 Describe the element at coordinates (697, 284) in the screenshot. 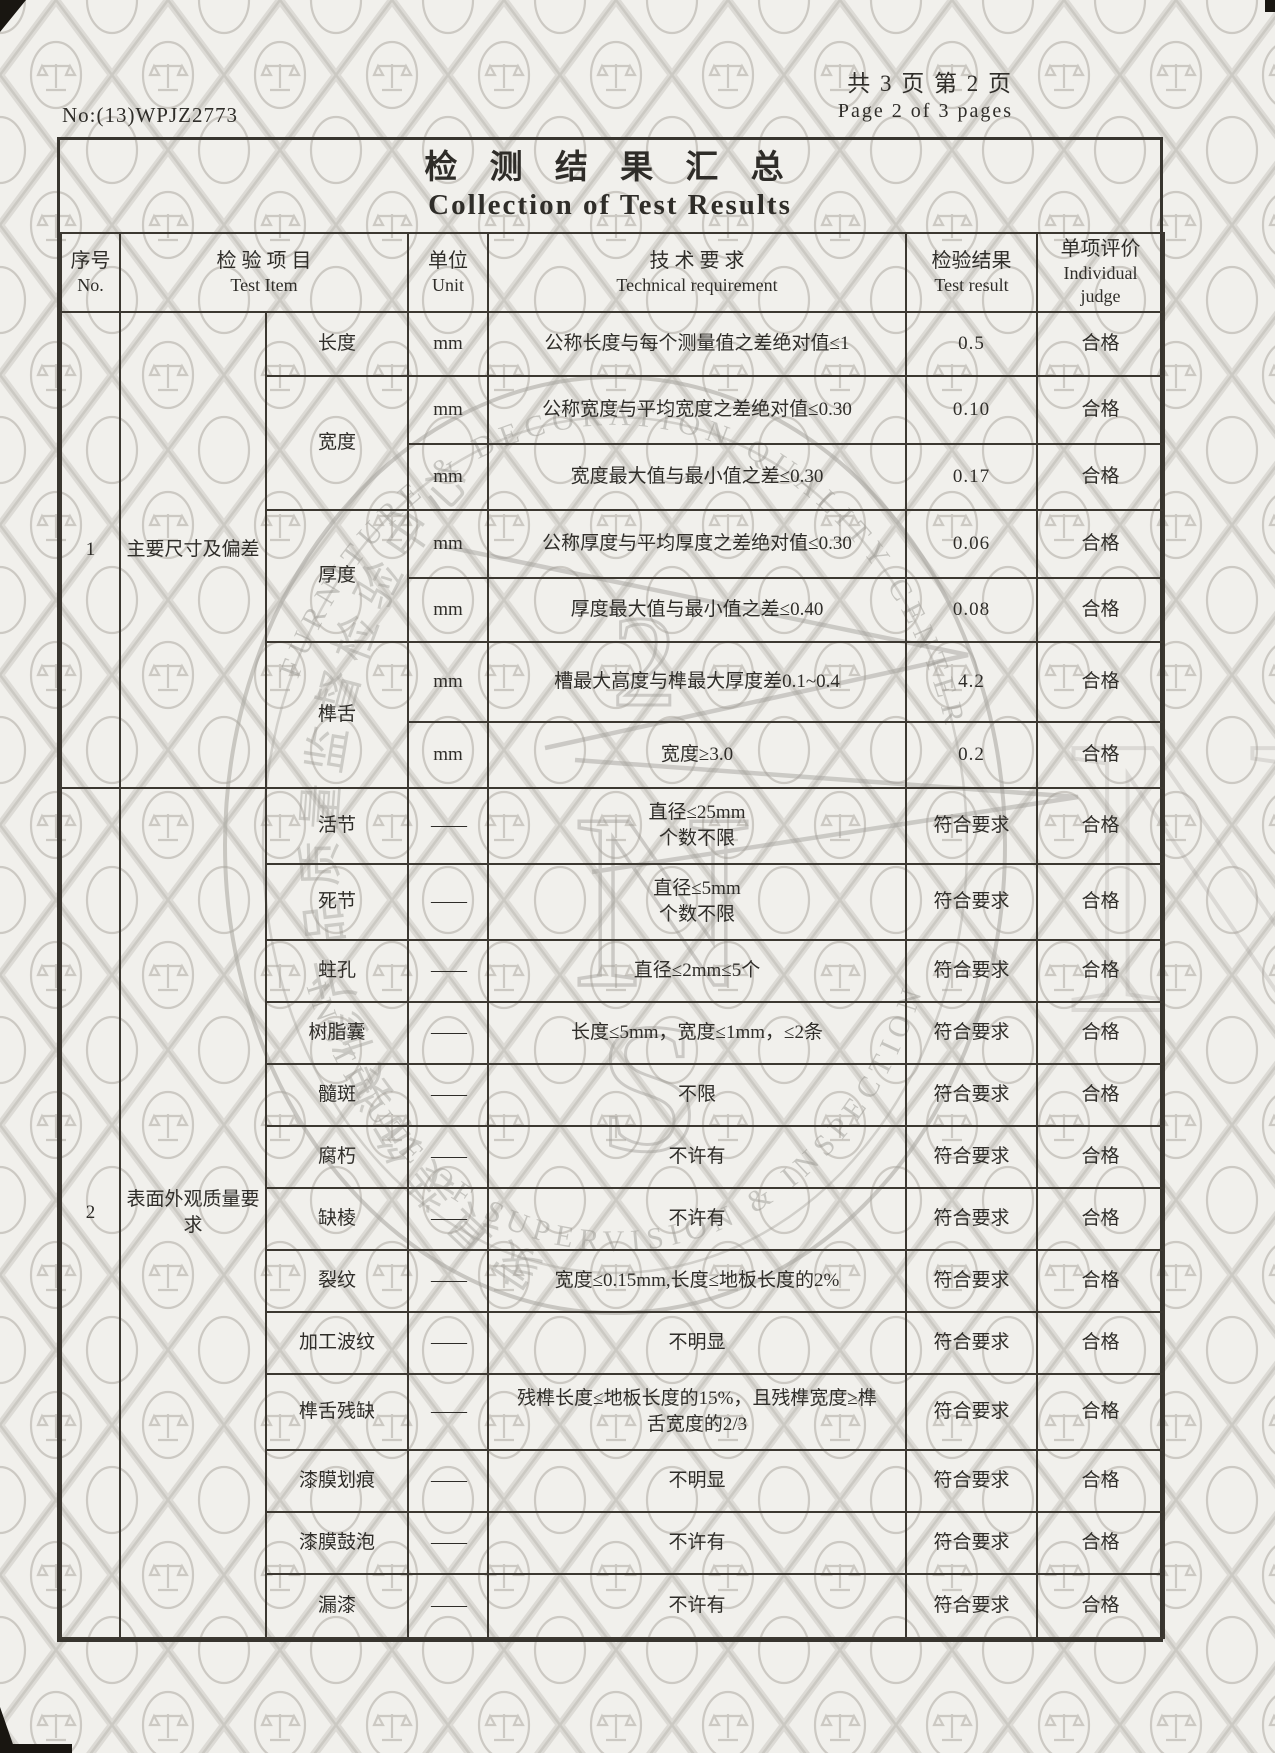

I see `header-req-en: Technical requirement` at that location.